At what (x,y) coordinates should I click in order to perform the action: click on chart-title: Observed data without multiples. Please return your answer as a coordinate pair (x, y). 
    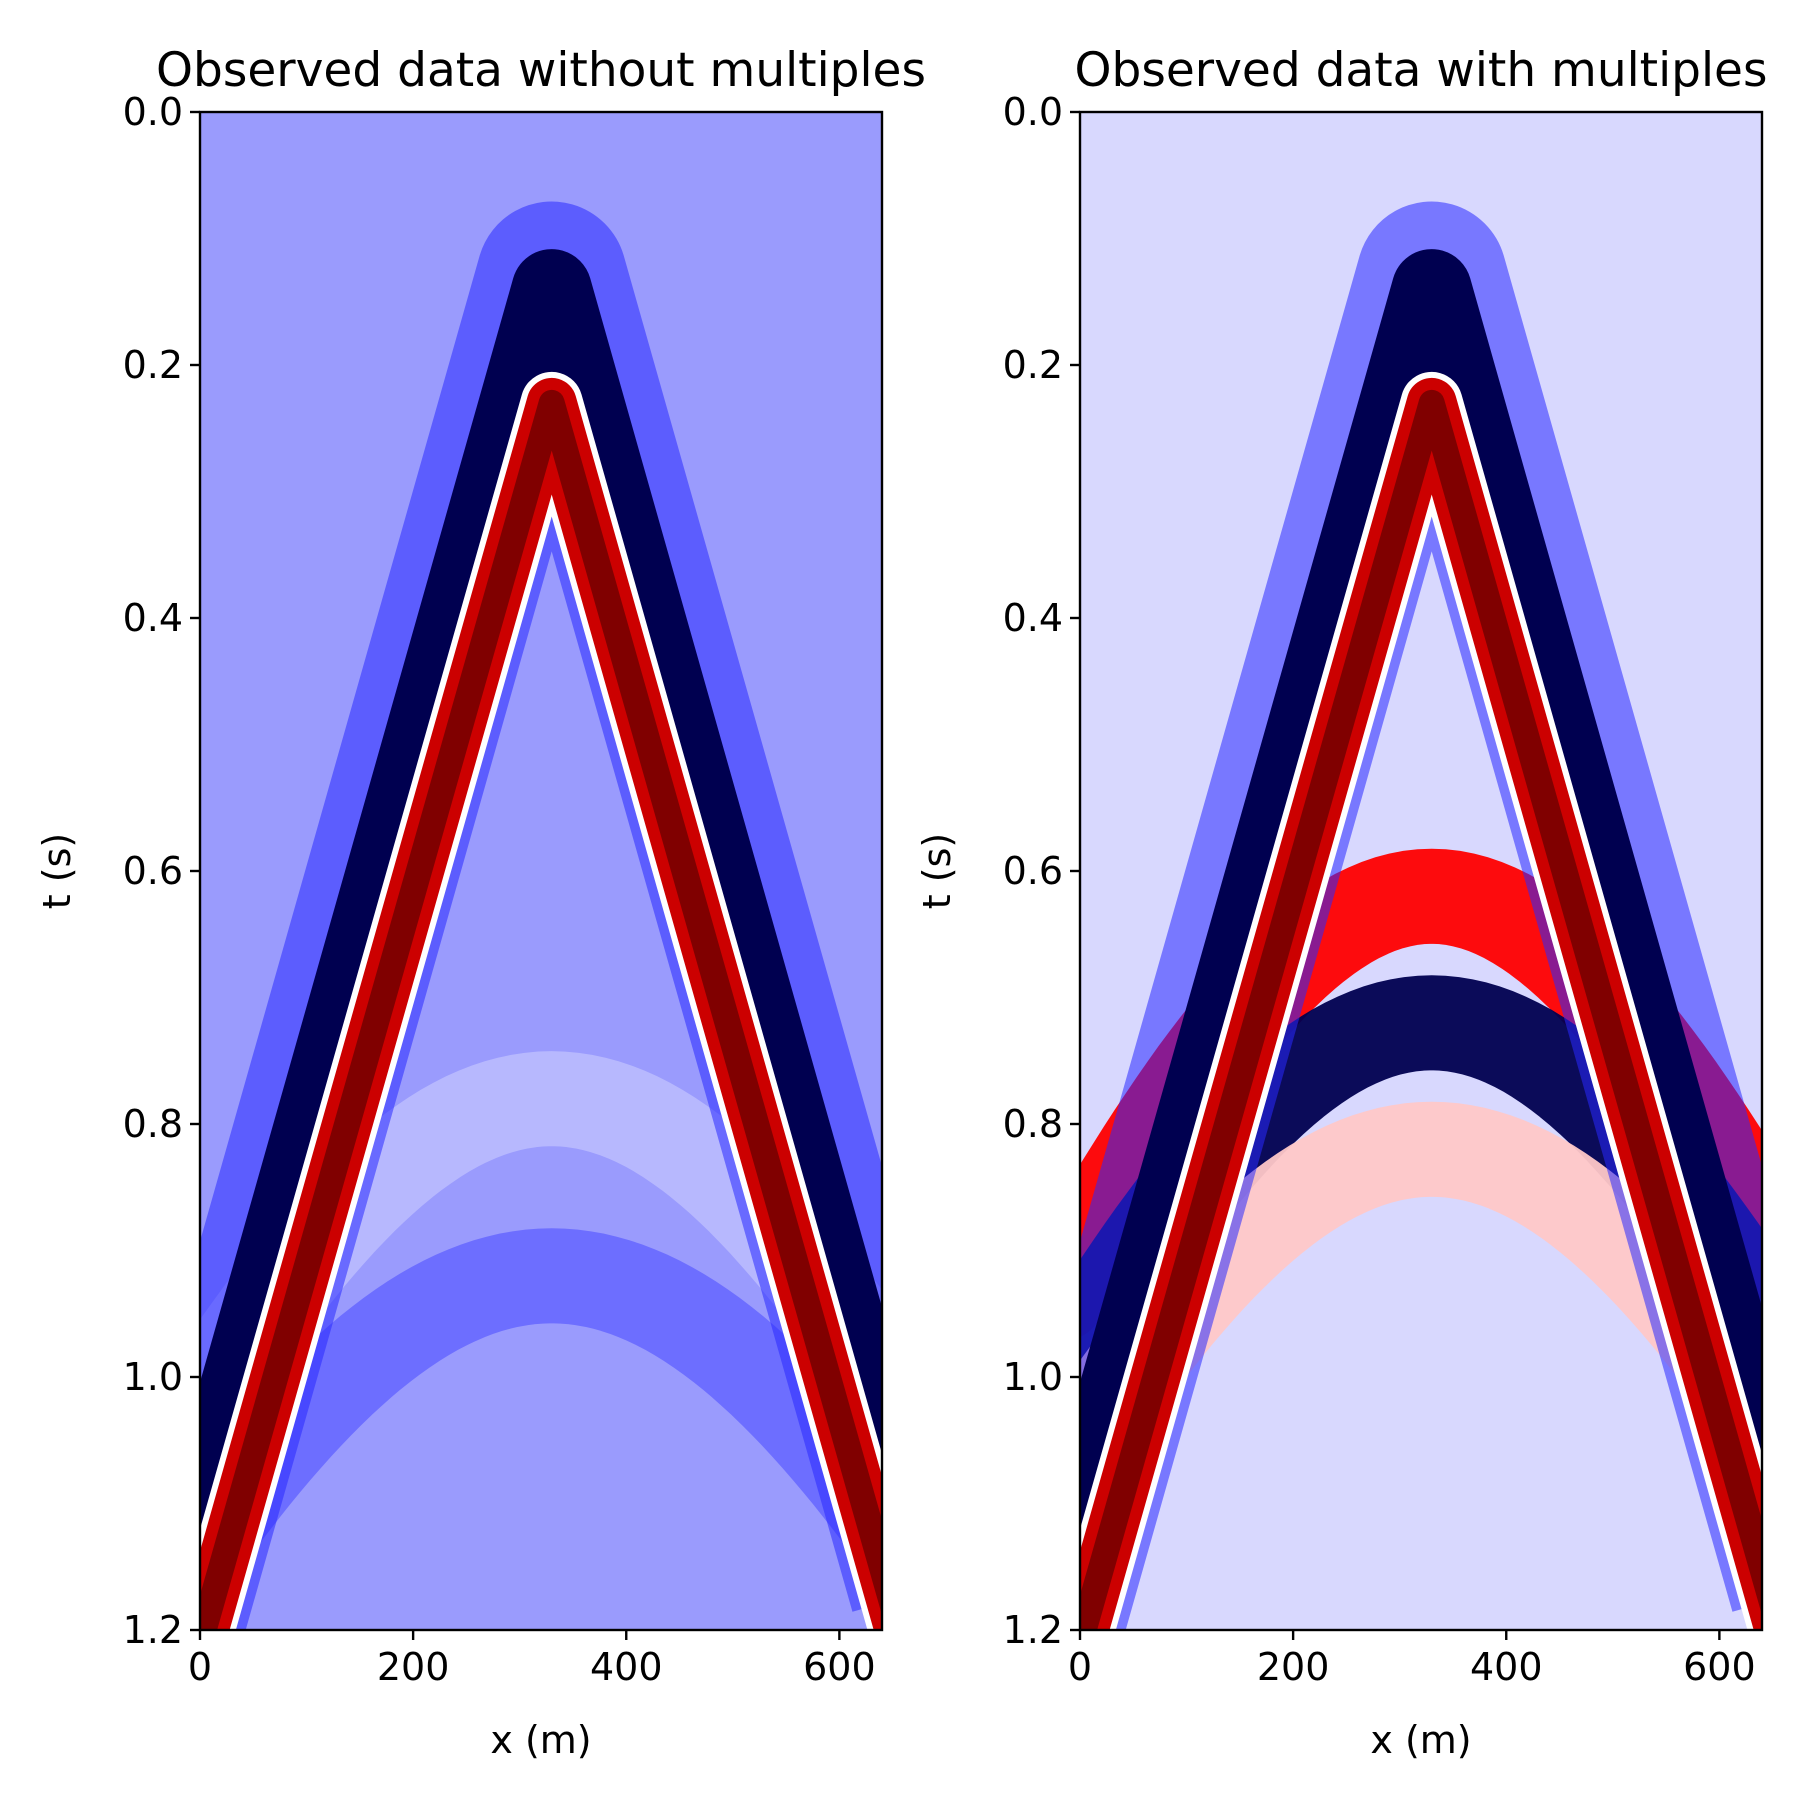
    Looking at the image, I should click on (541, 70).